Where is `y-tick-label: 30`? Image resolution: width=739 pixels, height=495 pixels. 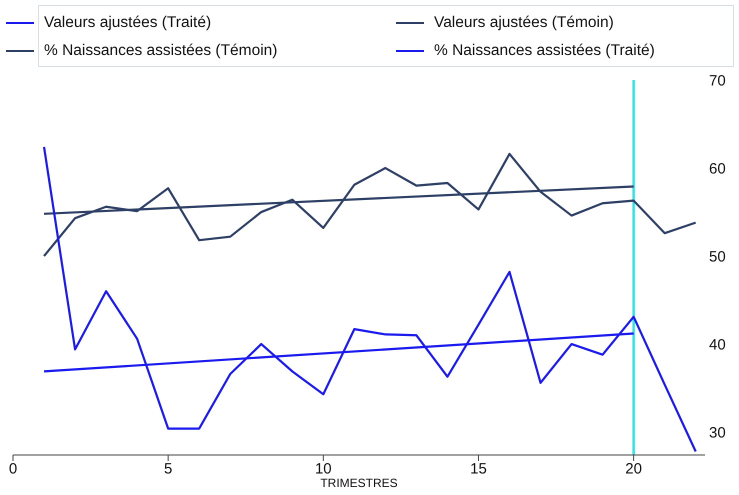 y-tick-label: 30 is located at coordinates (717, 433).